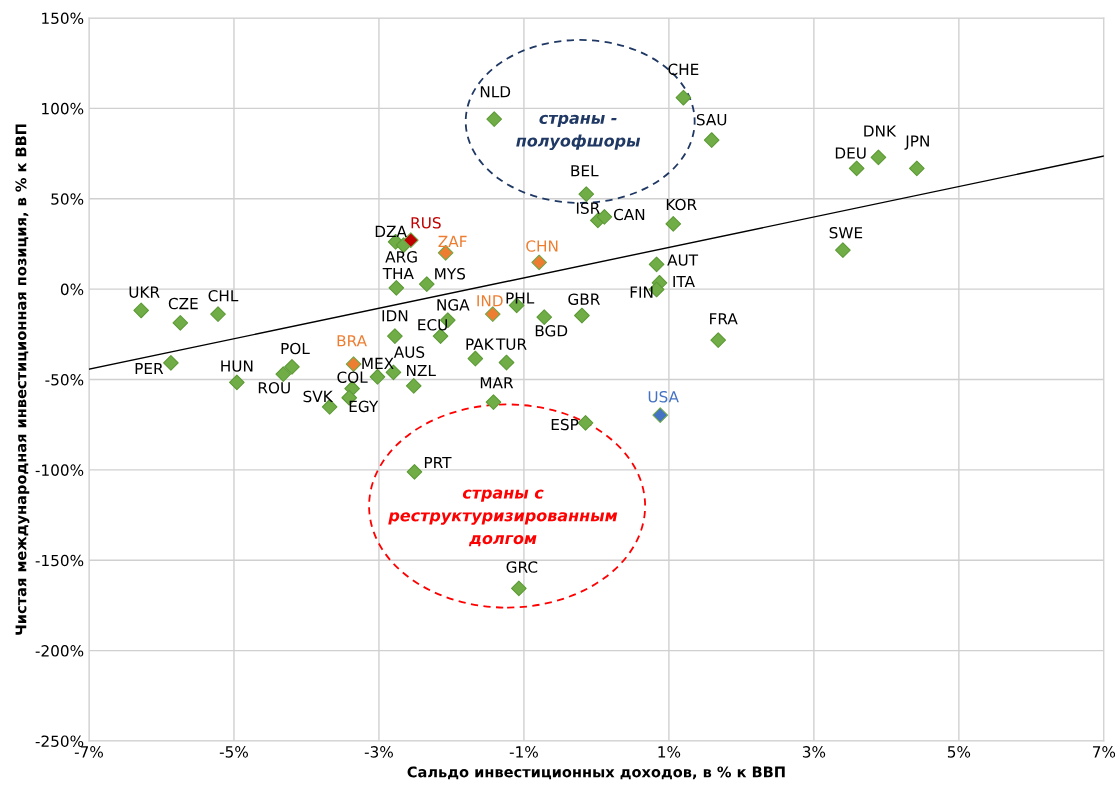 The image size is (1115, 794). I want to click on series-label: ECU, so click(432, 324).